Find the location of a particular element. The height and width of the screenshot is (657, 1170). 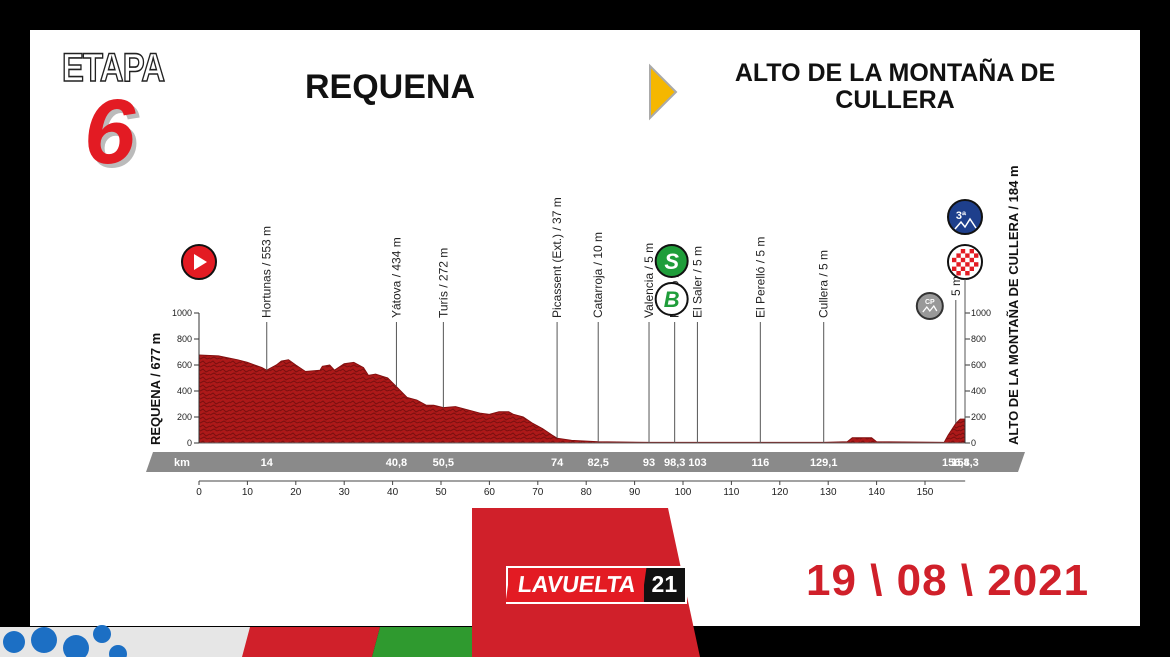

elevation-profile is located at coordinates (582, 399).